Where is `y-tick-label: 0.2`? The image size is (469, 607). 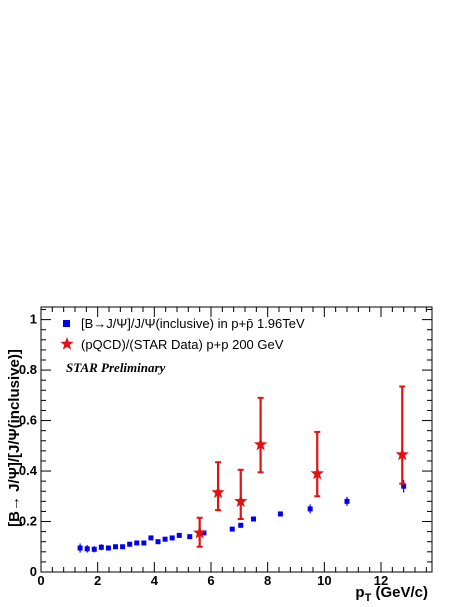 y-tick-label: 0.2 is located at coordinates (28, 521).